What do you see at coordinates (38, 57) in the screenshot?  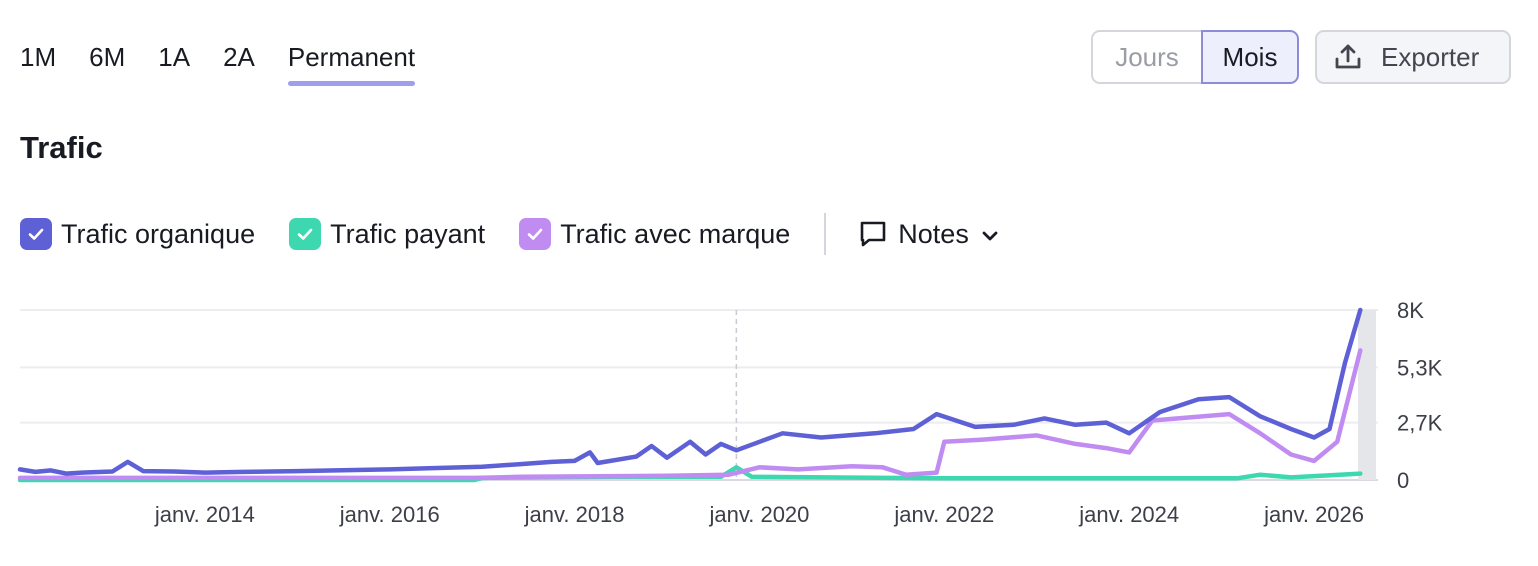 I see `period-tab-1m: 1M` at bounding box center [38, 57].